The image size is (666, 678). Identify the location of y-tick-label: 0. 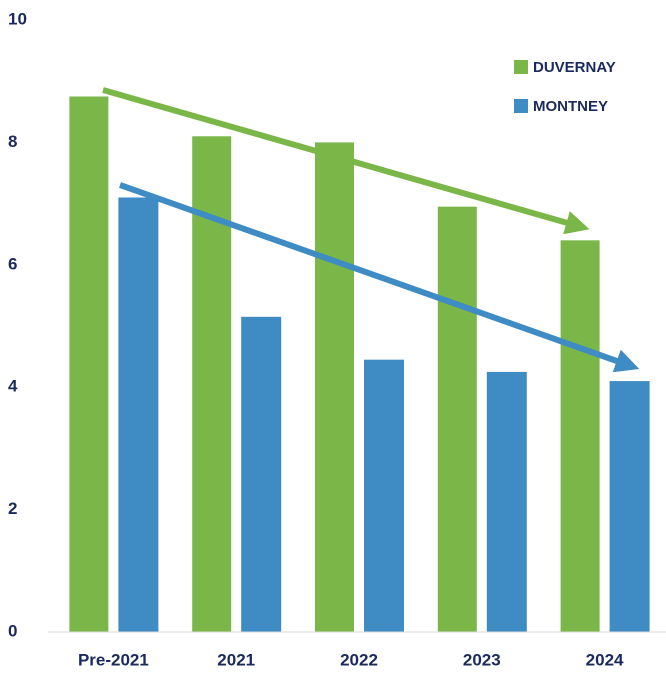
(12, 630).